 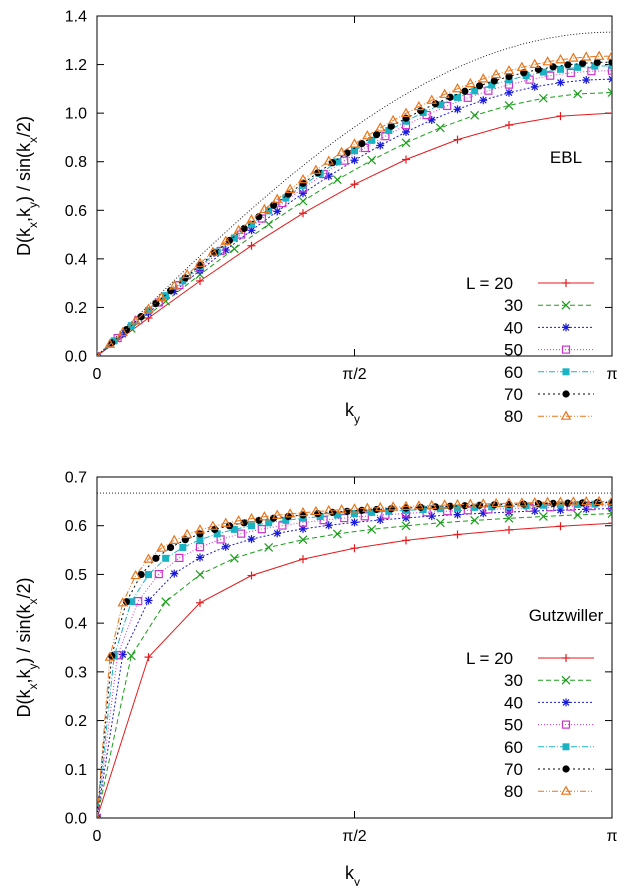 What do you see at coordinates (76, 357) in the screenshot?
I see `y-tick-label: 0.0` at bounding box center [76, 357].